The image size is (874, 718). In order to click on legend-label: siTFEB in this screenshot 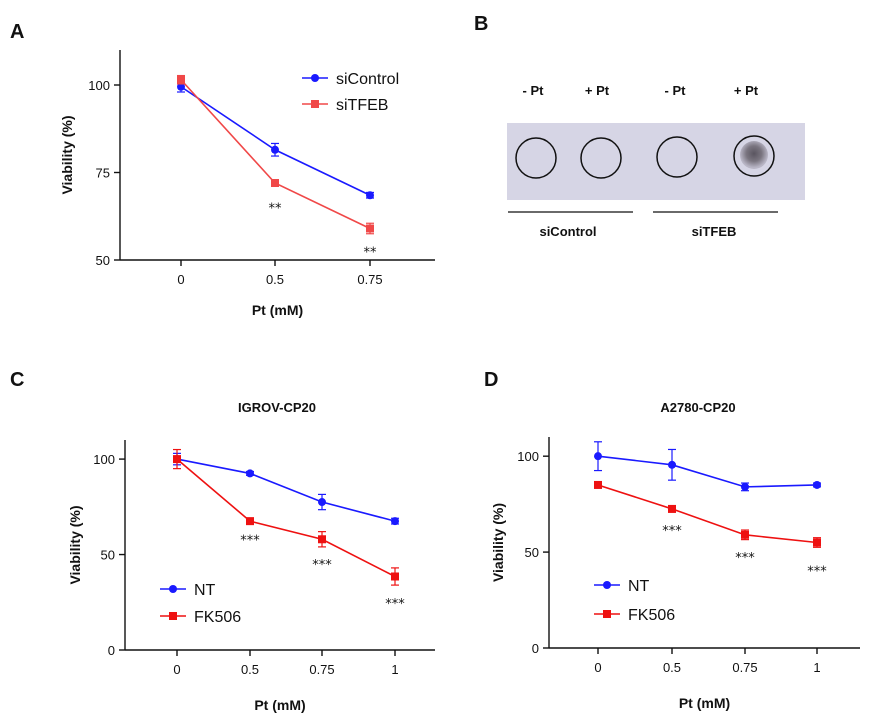, I will do `click(362, 105)`.